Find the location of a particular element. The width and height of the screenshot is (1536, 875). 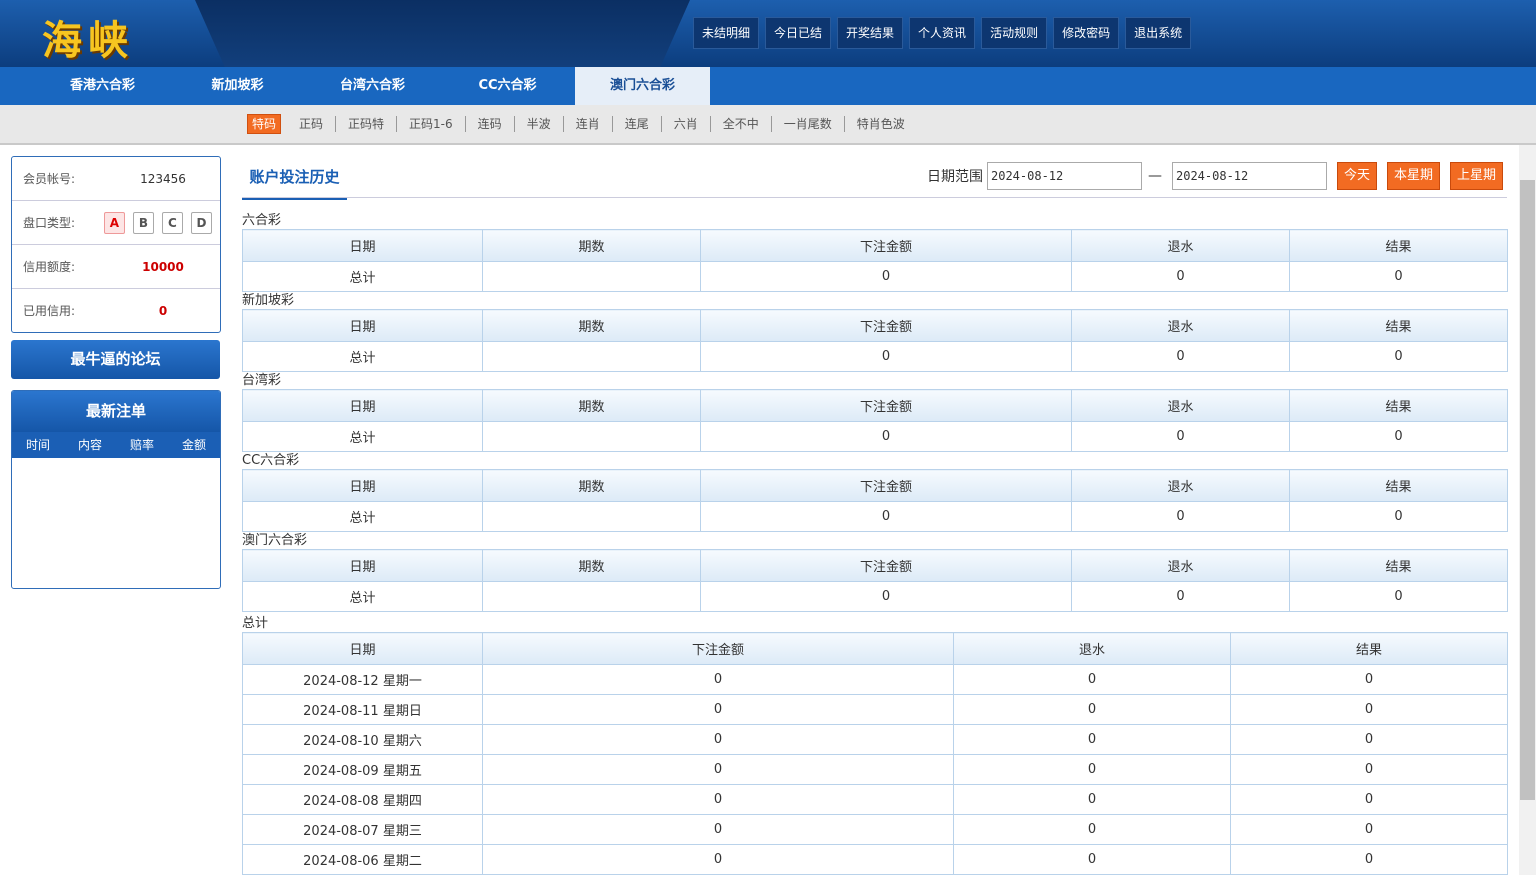

info-label: 信用额度: is located at coordinates (49, 267).